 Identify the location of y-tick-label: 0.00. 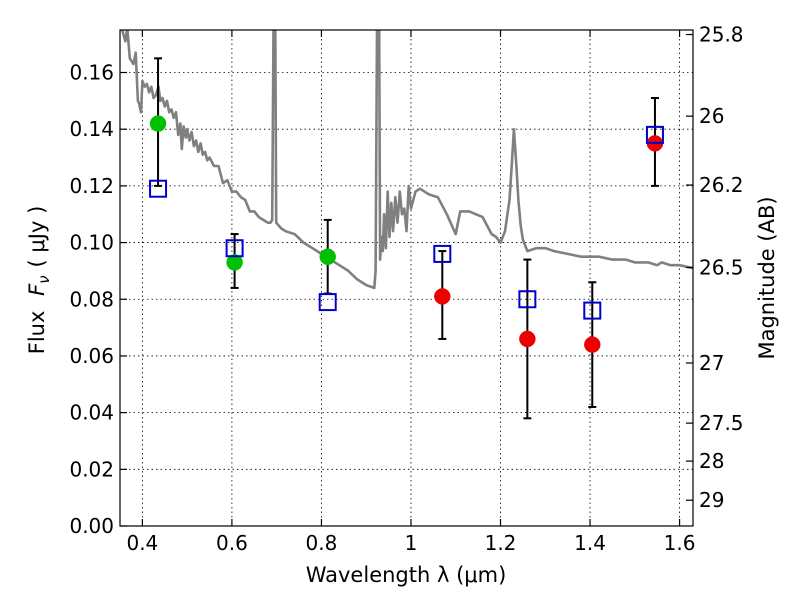
(91, 526).